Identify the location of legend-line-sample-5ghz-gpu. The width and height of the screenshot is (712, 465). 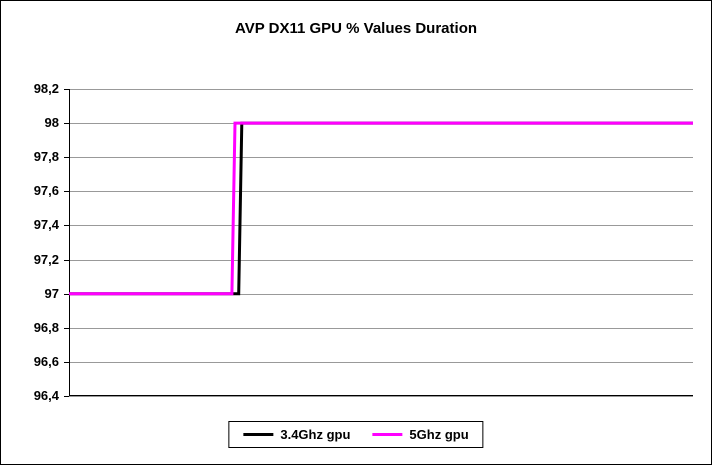
(387, 434).